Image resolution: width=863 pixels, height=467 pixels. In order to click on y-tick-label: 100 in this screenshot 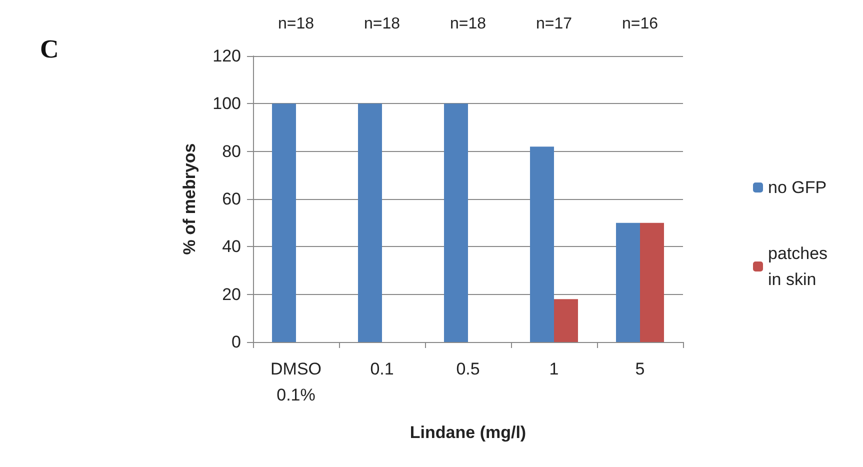, I will do `click(226, 104)`.